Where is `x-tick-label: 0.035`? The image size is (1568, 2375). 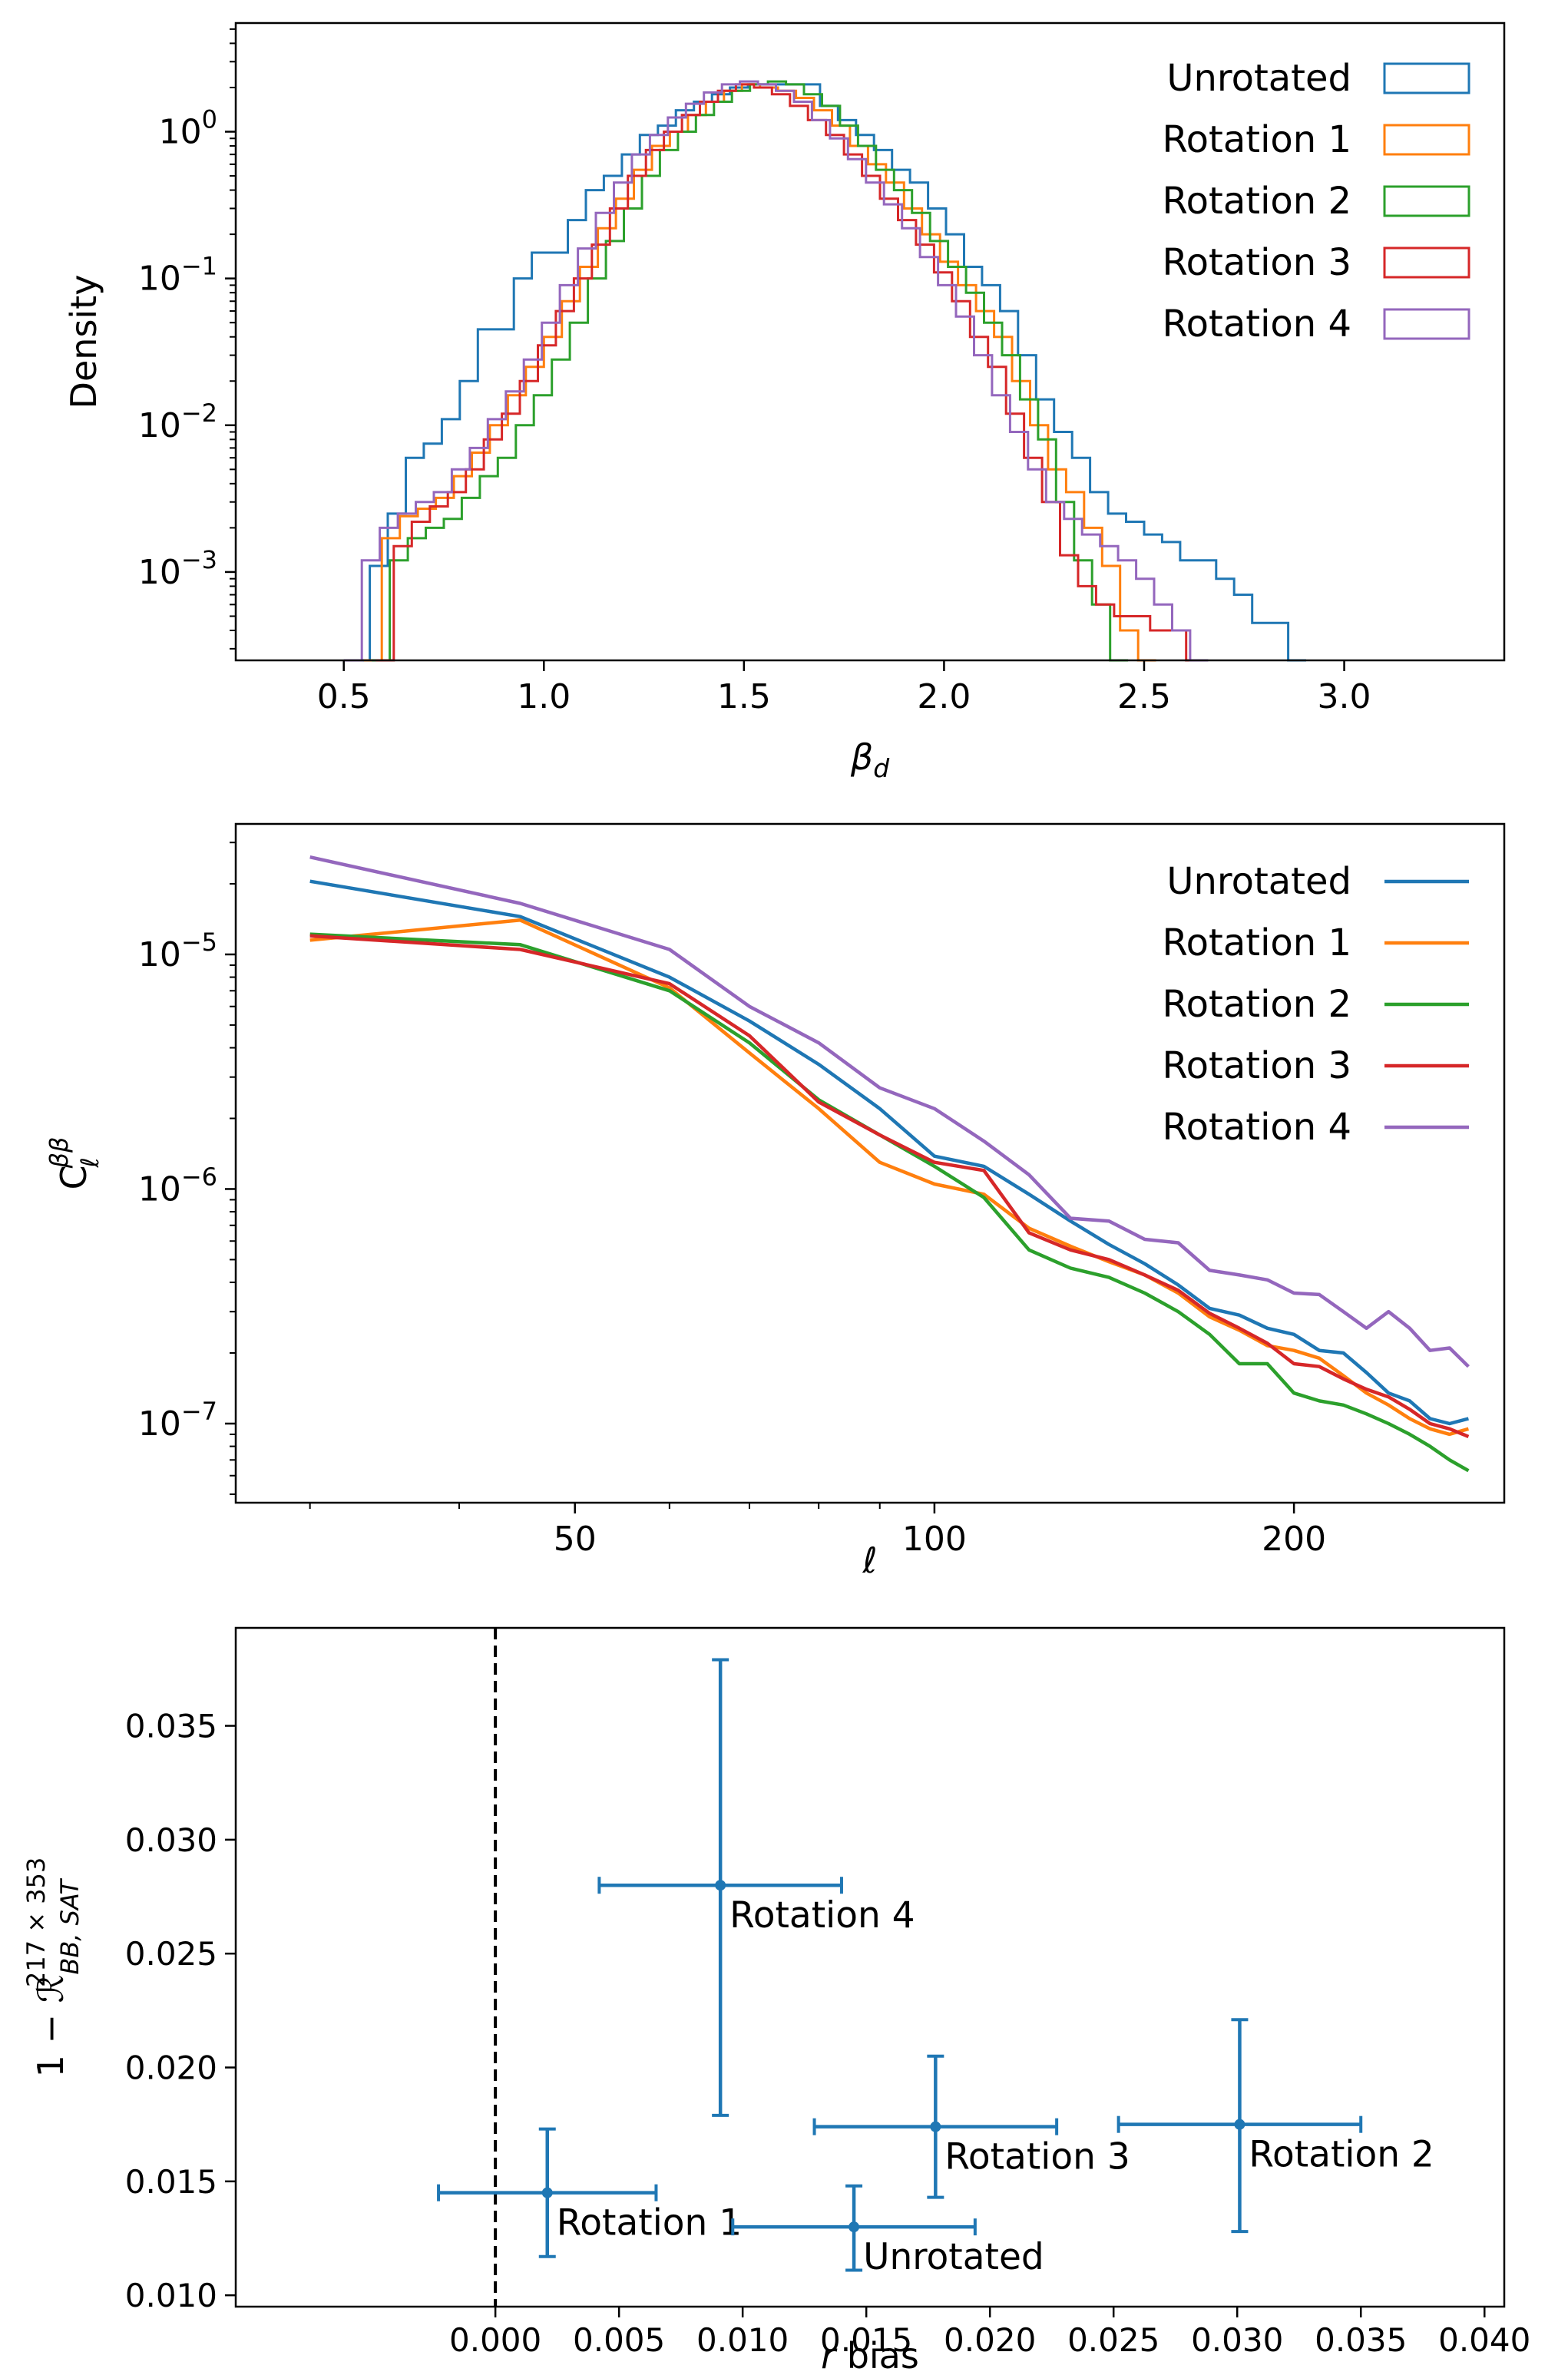 x-tick-label: 0.035 is located at coordinates (1361, 2340).